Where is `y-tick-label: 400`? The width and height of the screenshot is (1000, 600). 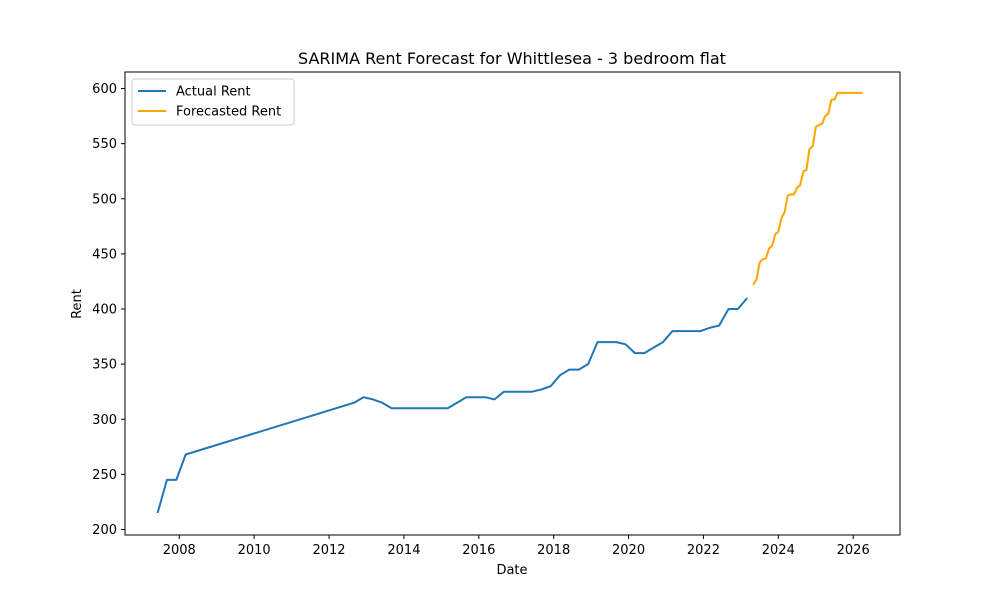 y-tick-label: 400 is located at coordinates (104, 310).